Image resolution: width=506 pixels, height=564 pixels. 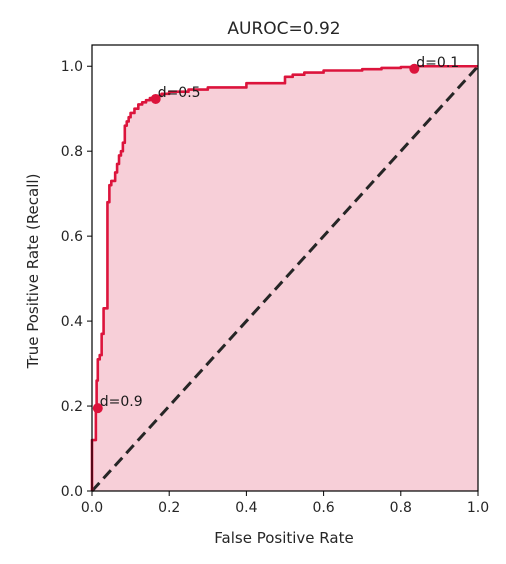 What do you see at coordinates (437, 63) in the screenshot?
I see `threshold-label-3: d=0.1` at bounding box center [437, 63].